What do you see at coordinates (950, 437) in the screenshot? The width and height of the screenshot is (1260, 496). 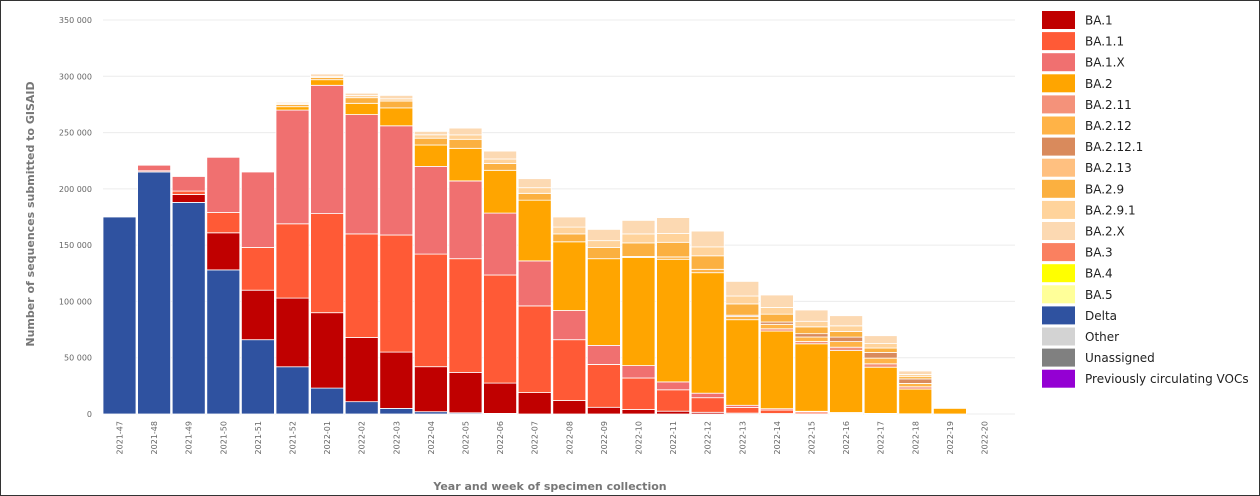 I see `x-tick-label: 2022-19` at bounding box center [950, 437].